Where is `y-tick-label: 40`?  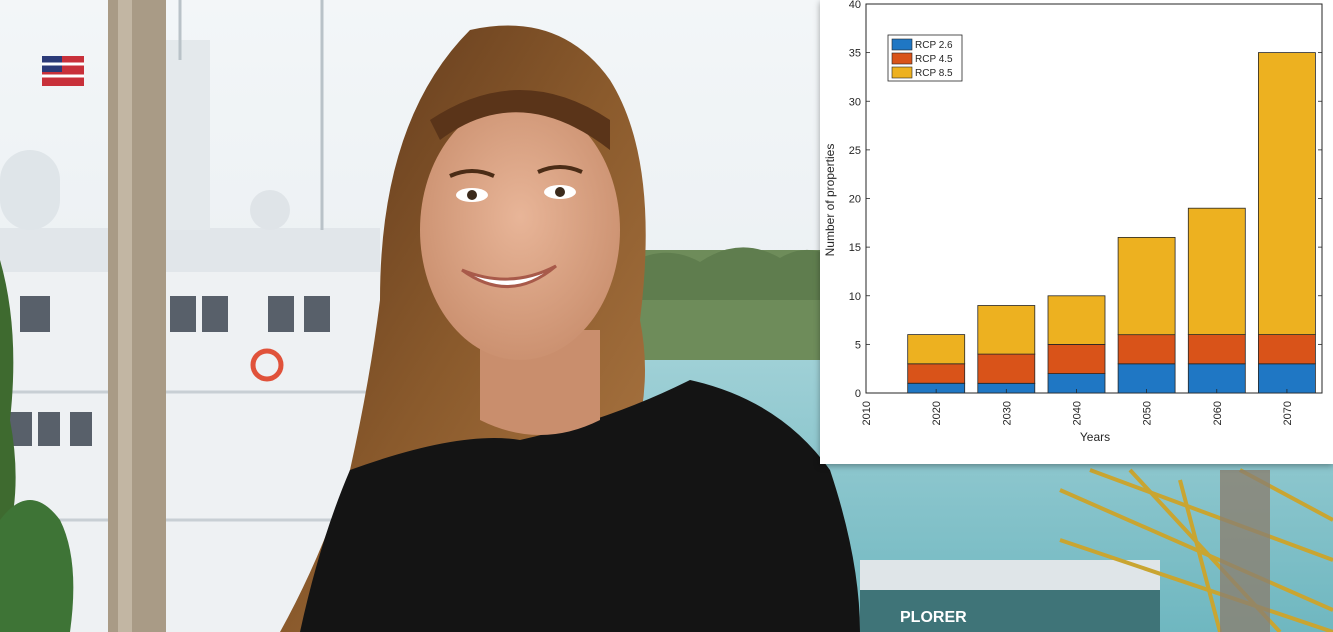
y-tick-label: 40 is located at coordinates (855, 5).